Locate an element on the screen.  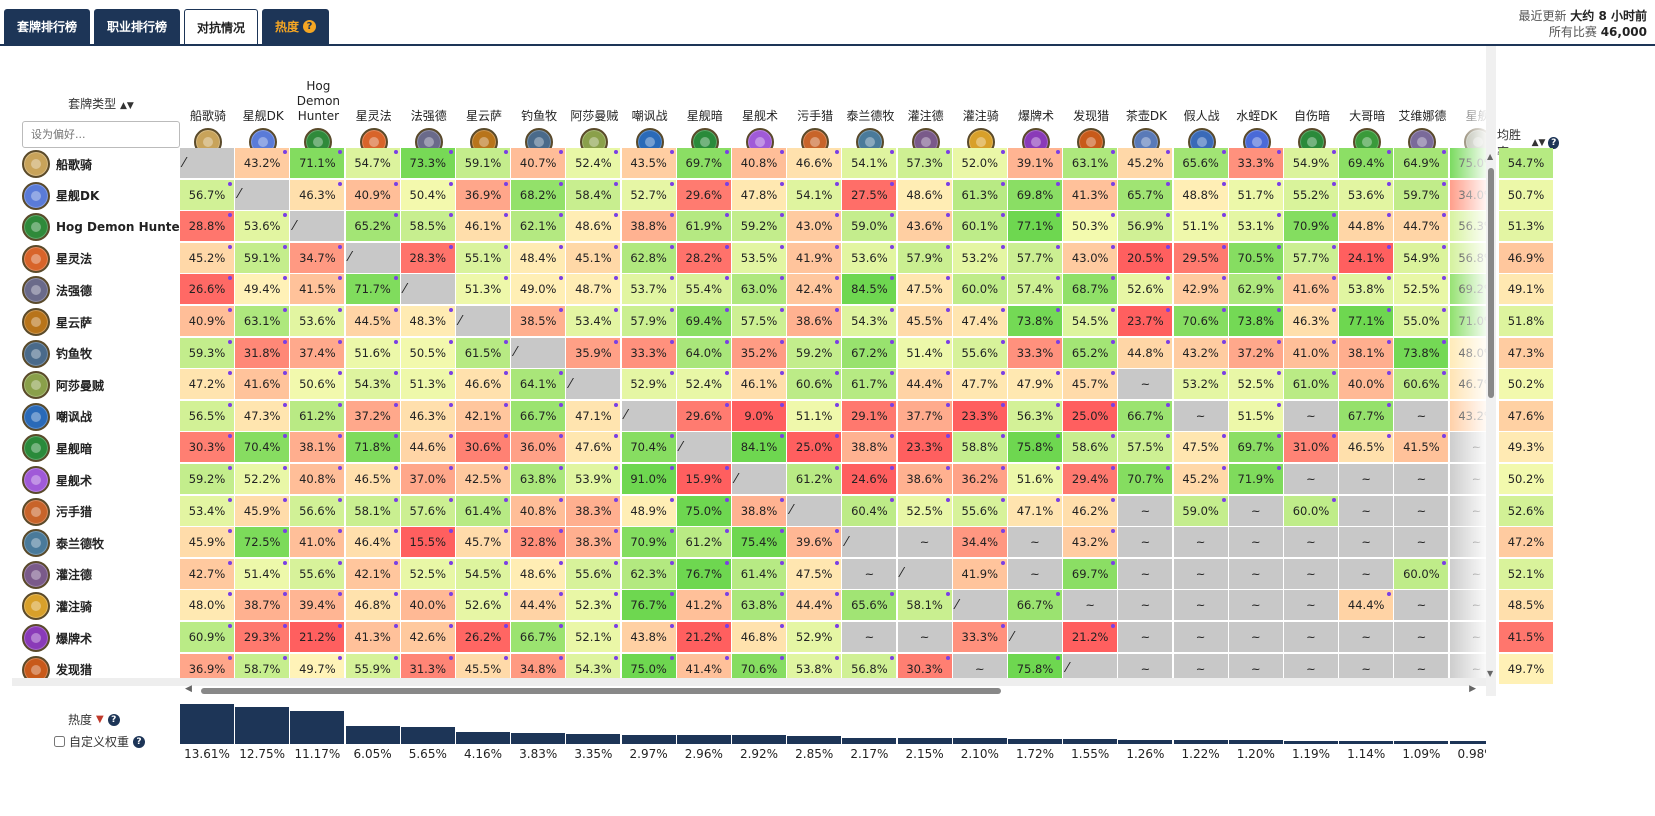
row-header: 船歌骑 is located at coordinates (102, 164).